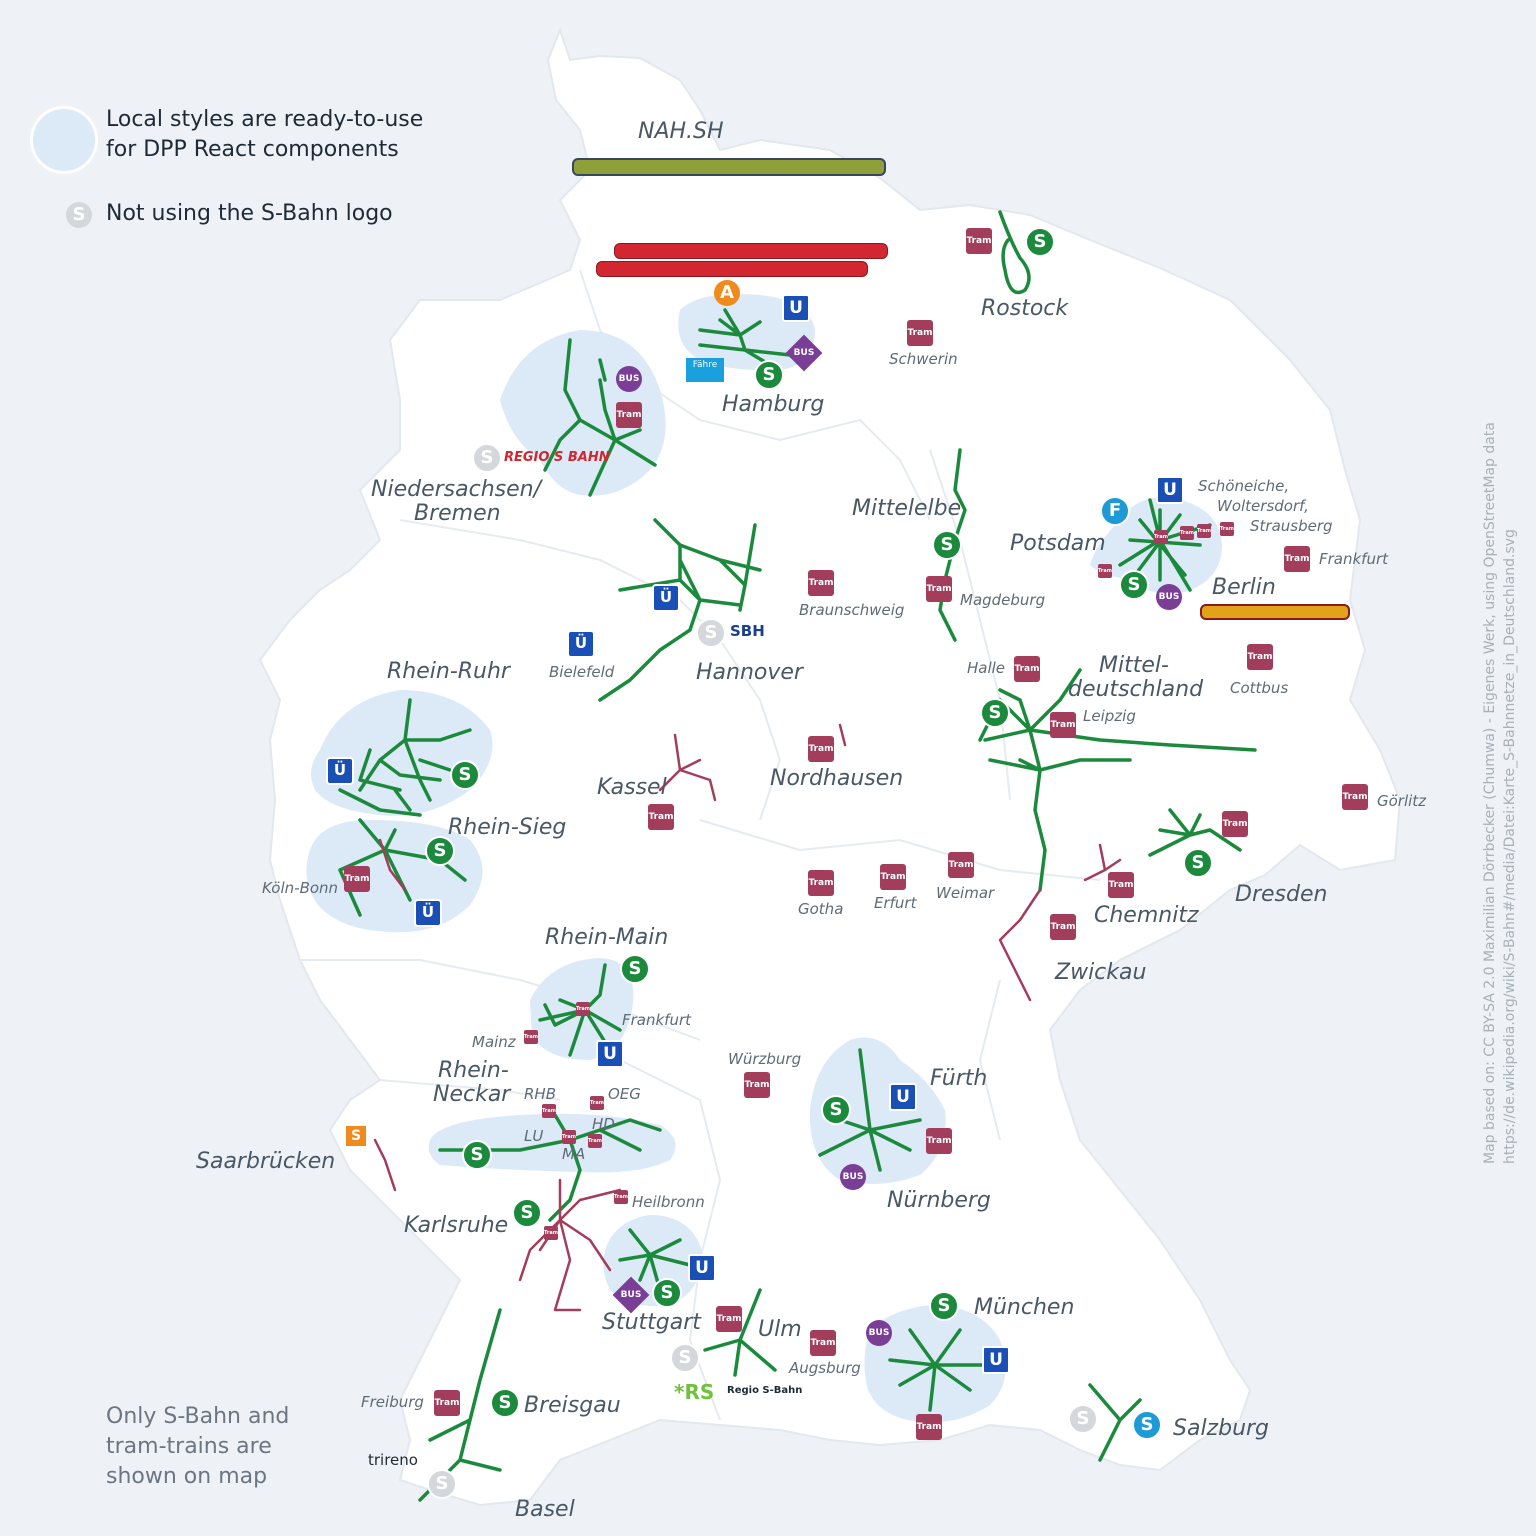 The height and width of the screenshot is (1536, 1536). What do you see at coordinates (705, 370) in the screenshot?
I see `hamburg-ferry-icon: Fähre` at bounding box center [705, 370].